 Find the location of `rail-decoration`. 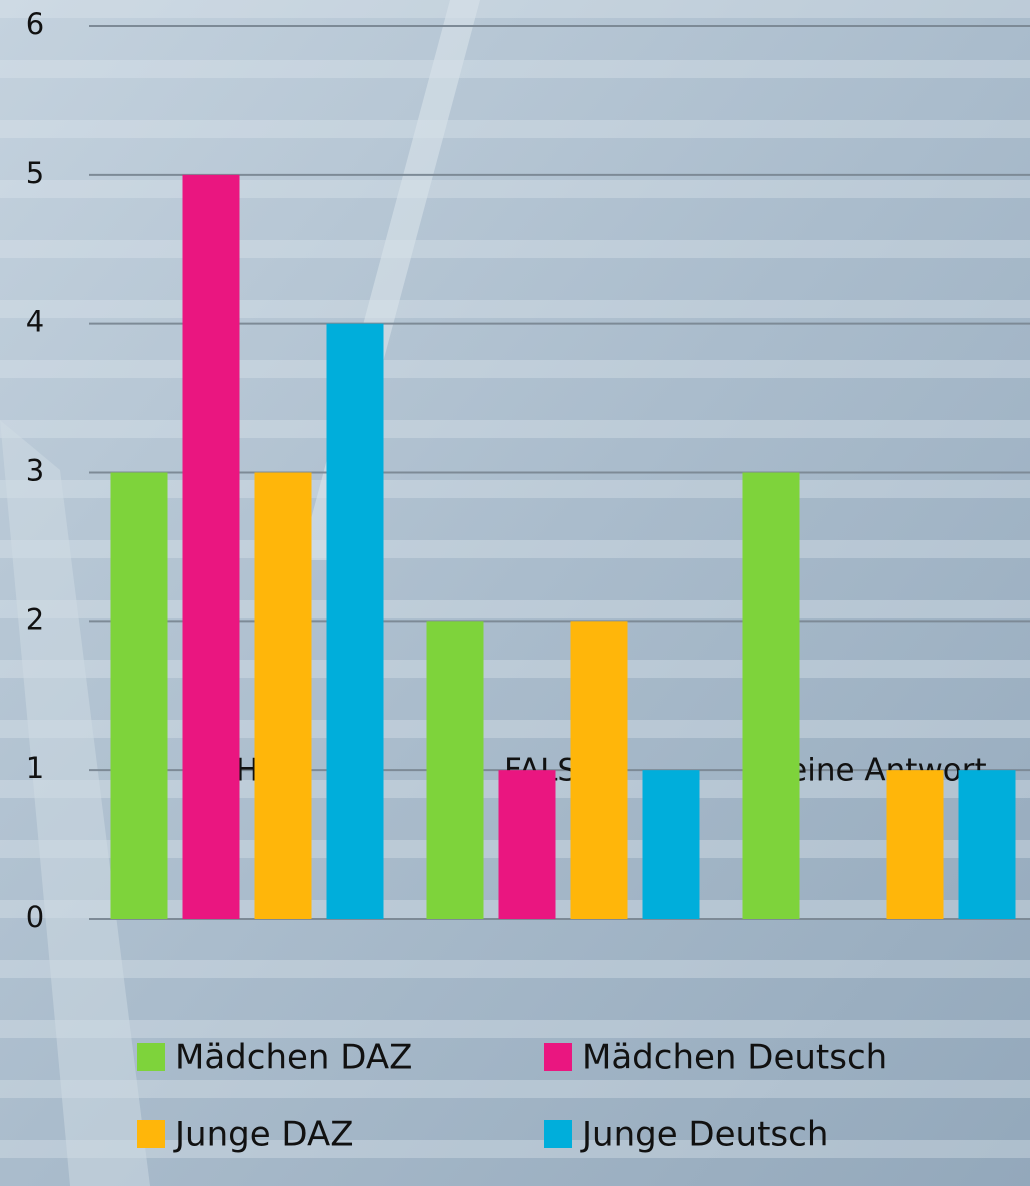

rail-decoration is located at coordinates (75, 803).